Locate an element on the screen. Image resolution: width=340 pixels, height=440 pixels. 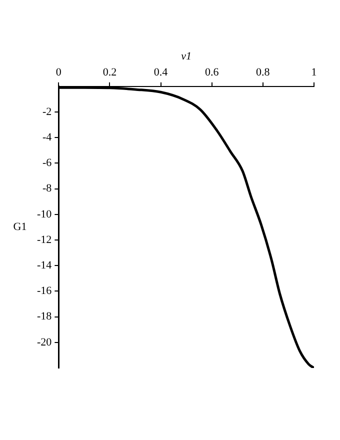
y-tick-label: -14 is located at coordinates (44, 265).